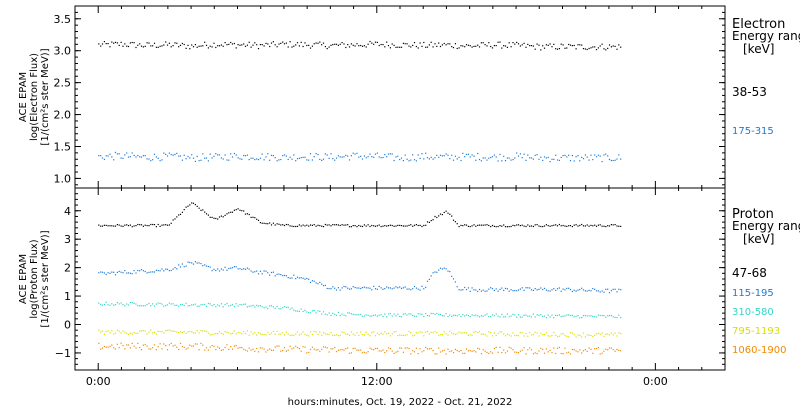 The image size is (800, 410). I want to click on electron-legend-subtitle: Energy range, so click(766, 36).